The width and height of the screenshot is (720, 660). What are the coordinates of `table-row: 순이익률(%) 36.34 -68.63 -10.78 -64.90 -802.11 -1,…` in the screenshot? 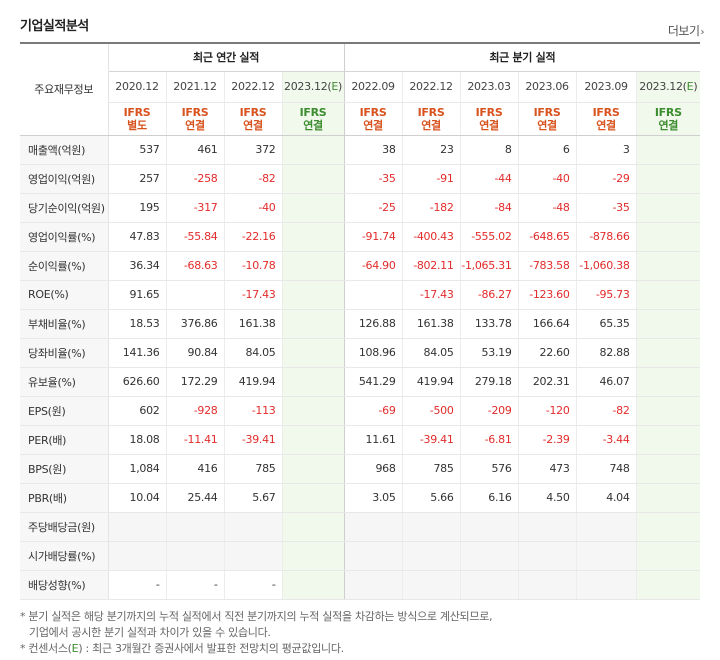 It's located at (360, 266).